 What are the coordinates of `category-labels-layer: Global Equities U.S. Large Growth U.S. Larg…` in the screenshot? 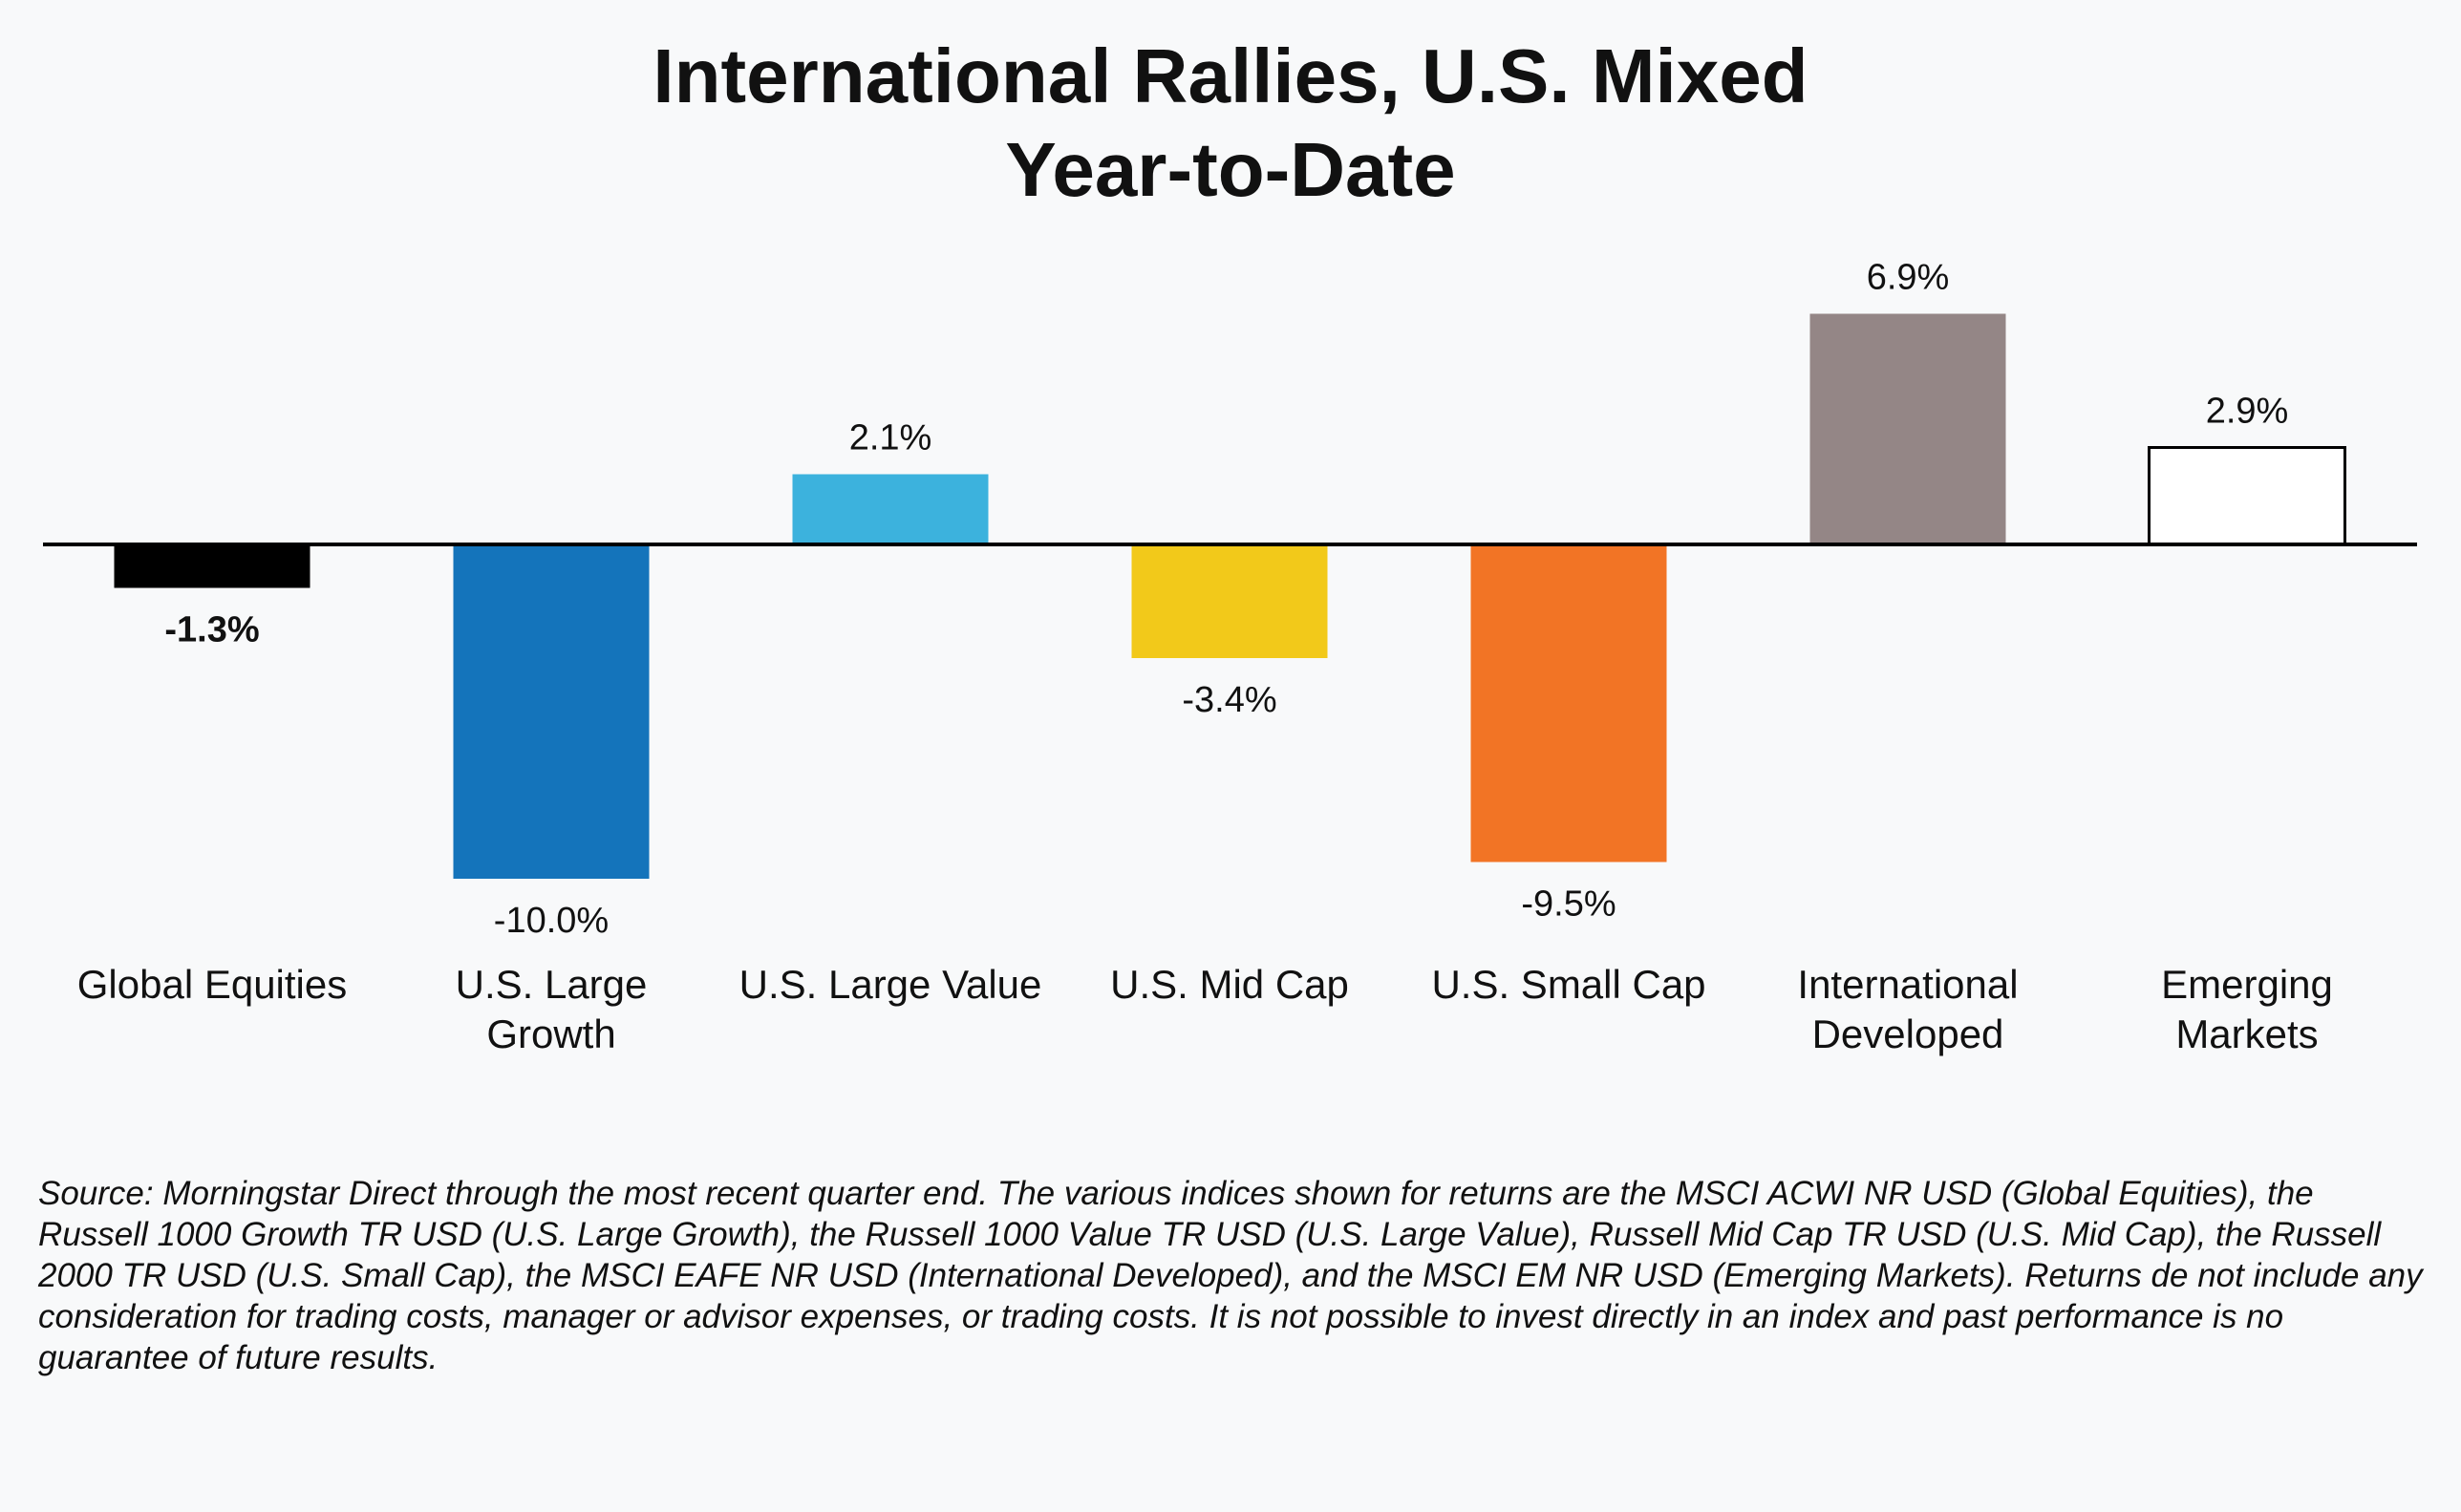 It's located at (1205, 1009).